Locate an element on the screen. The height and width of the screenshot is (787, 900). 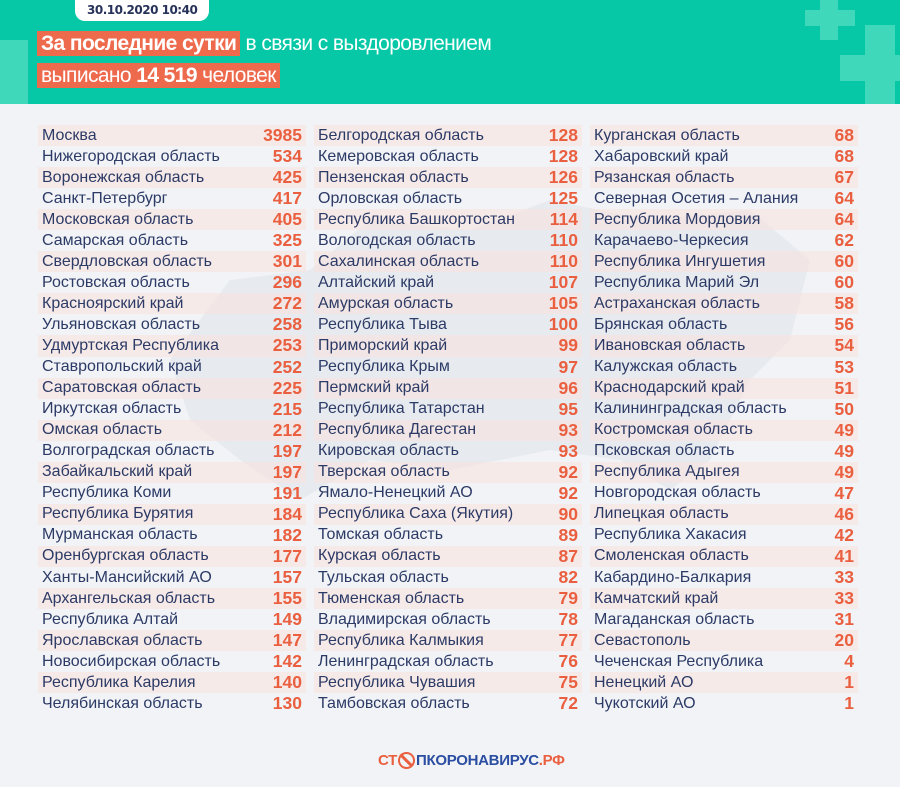
recovered-count: 82 is located at coordinates (568, 577).